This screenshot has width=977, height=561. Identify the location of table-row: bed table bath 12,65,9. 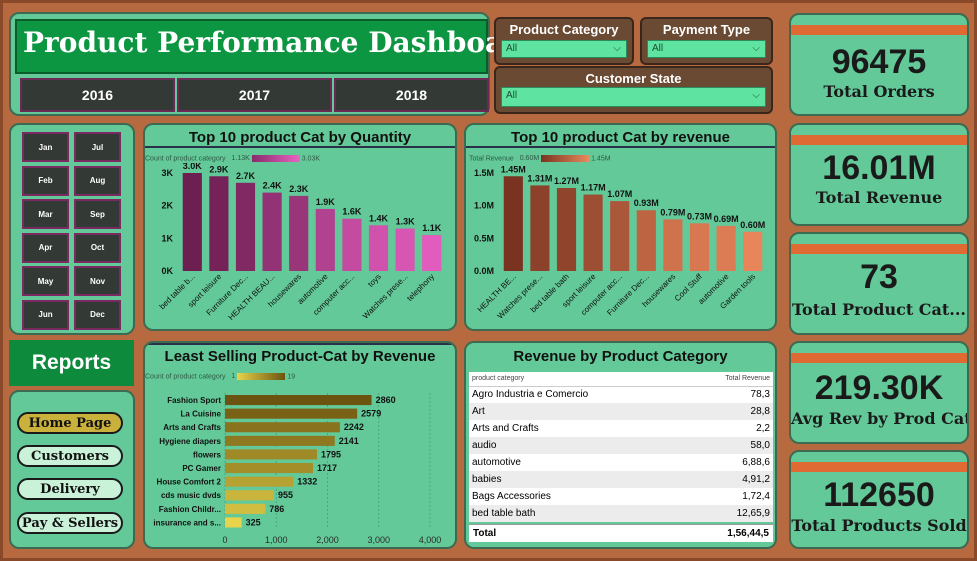
(621, 513).